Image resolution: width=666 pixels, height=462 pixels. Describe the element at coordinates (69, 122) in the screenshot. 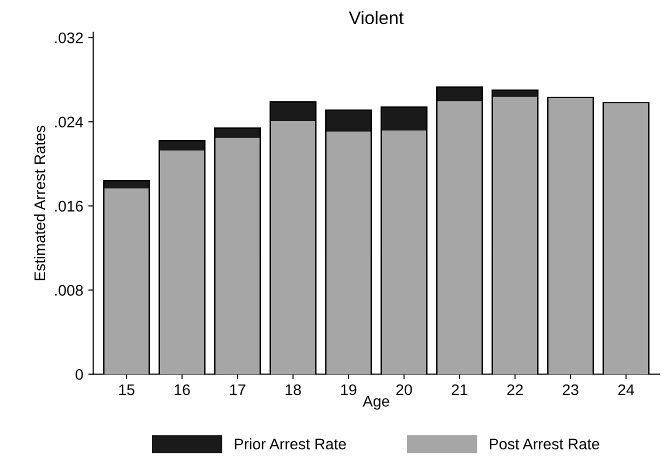

I see `y-tick-label: .024` at that location.